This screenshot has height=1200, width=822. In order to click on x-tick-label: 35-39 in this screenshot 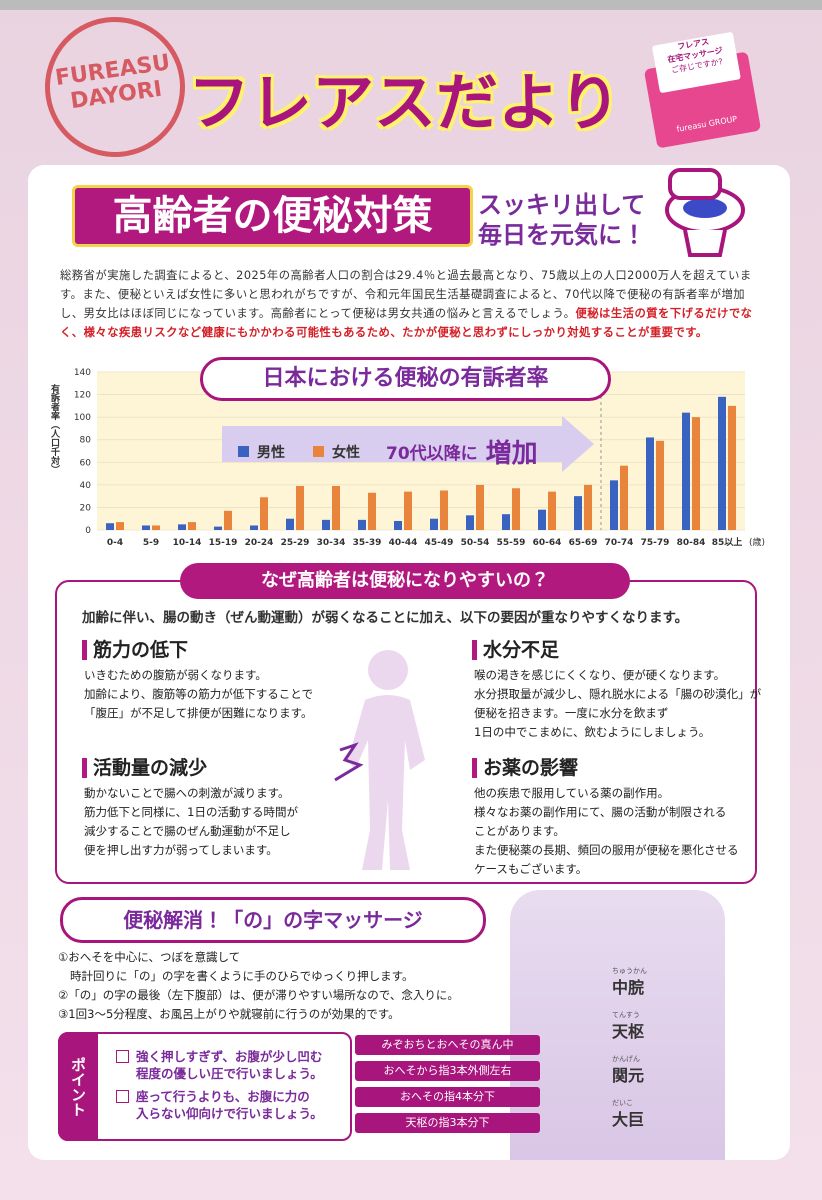, I will do `click(367, 543)`.